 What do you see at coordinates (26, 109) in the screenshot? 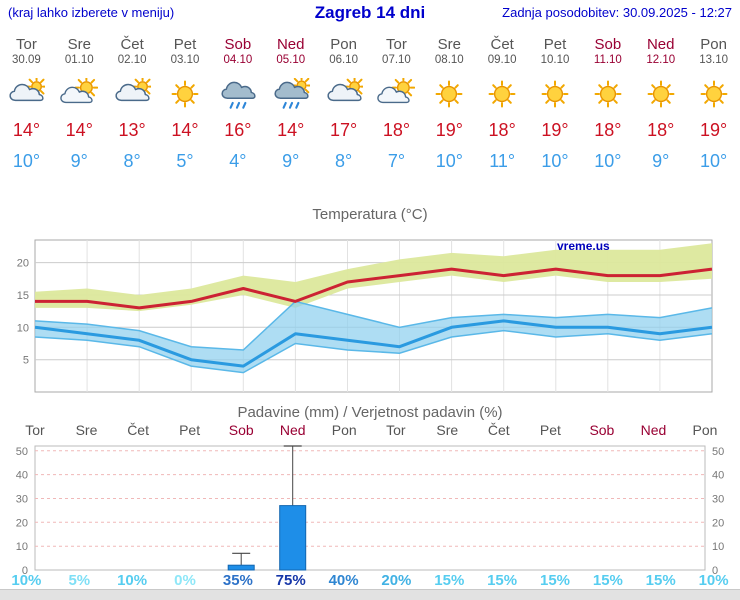
I see `day-column: Tor 30.09 14° 10°` at bounding box center [26, 109].